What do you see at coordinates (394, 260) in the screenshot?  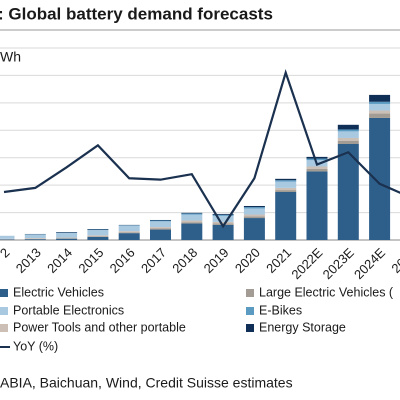 I see `x-tick-label: 2025` at bounding box center [394, 260].